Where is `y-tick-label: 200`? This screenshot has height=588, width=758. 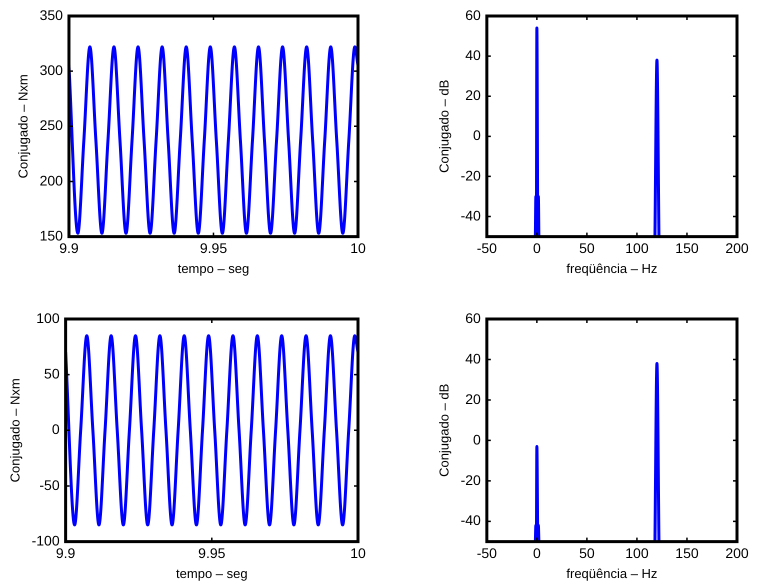 y-tick-label: 200 is located at coordinates (52, 180).